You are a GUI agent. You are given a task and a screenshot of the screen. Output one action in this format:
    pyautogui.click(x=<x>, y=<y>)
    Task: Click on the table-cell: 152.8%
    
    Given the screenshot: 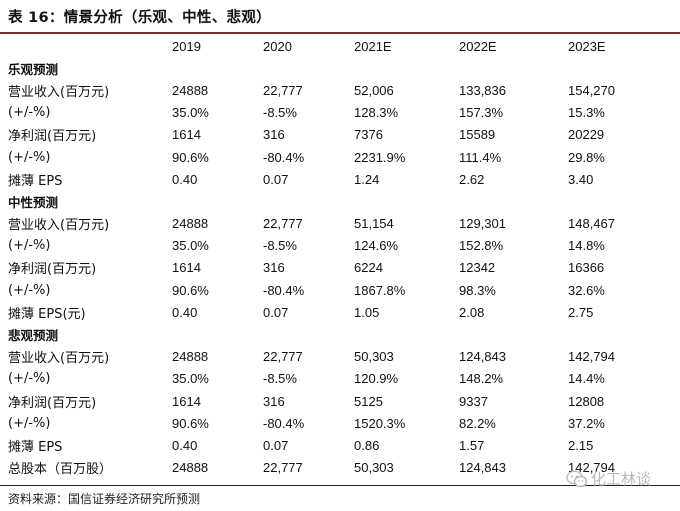 What is the action you would take?
    pyautogui.click(x=481, y=246)
    